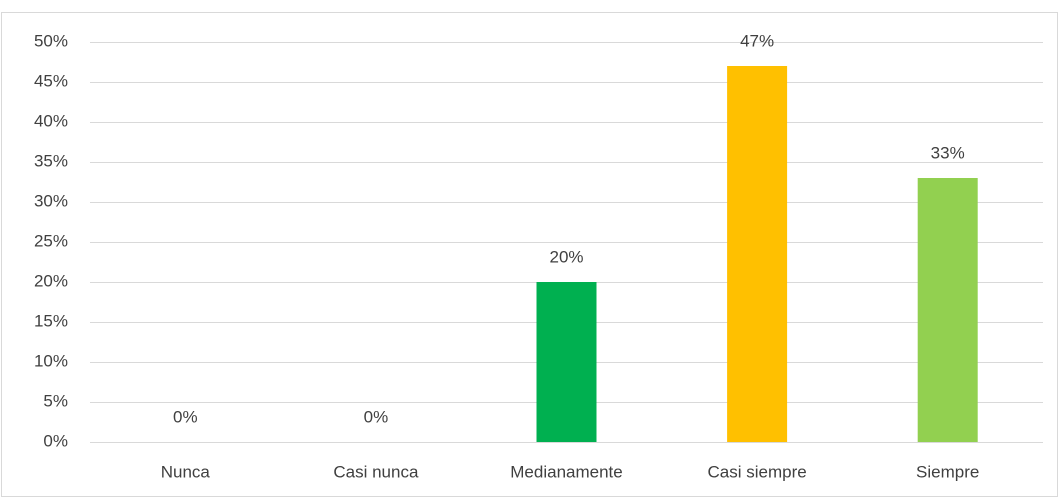 The image size is (1060, 498). I want to click on y-tick-label: 30%, so click(51, 200).